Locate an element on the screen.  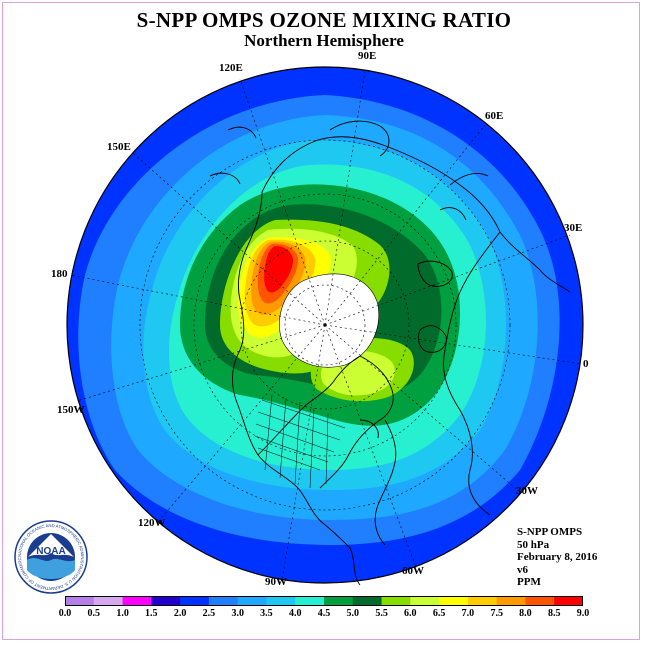
colorbar-tick-label: 7.0 is located at coordinates (468, 613).